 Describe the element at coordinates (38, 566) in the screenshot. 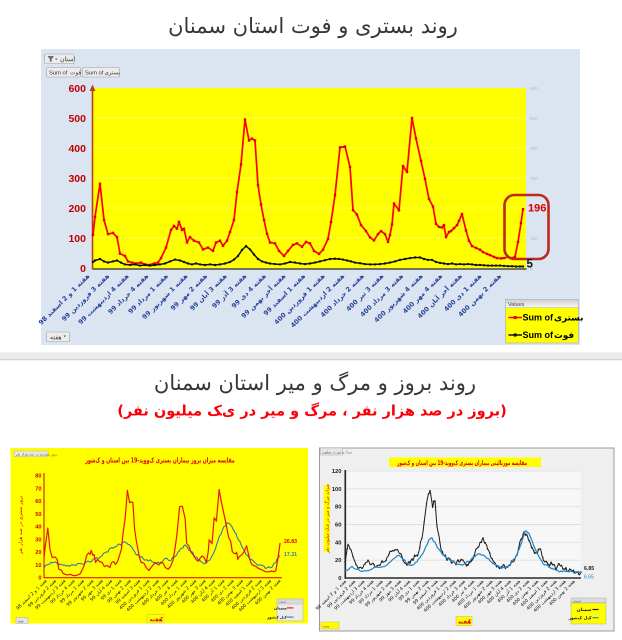

I see `svg-text: 10` at that location.